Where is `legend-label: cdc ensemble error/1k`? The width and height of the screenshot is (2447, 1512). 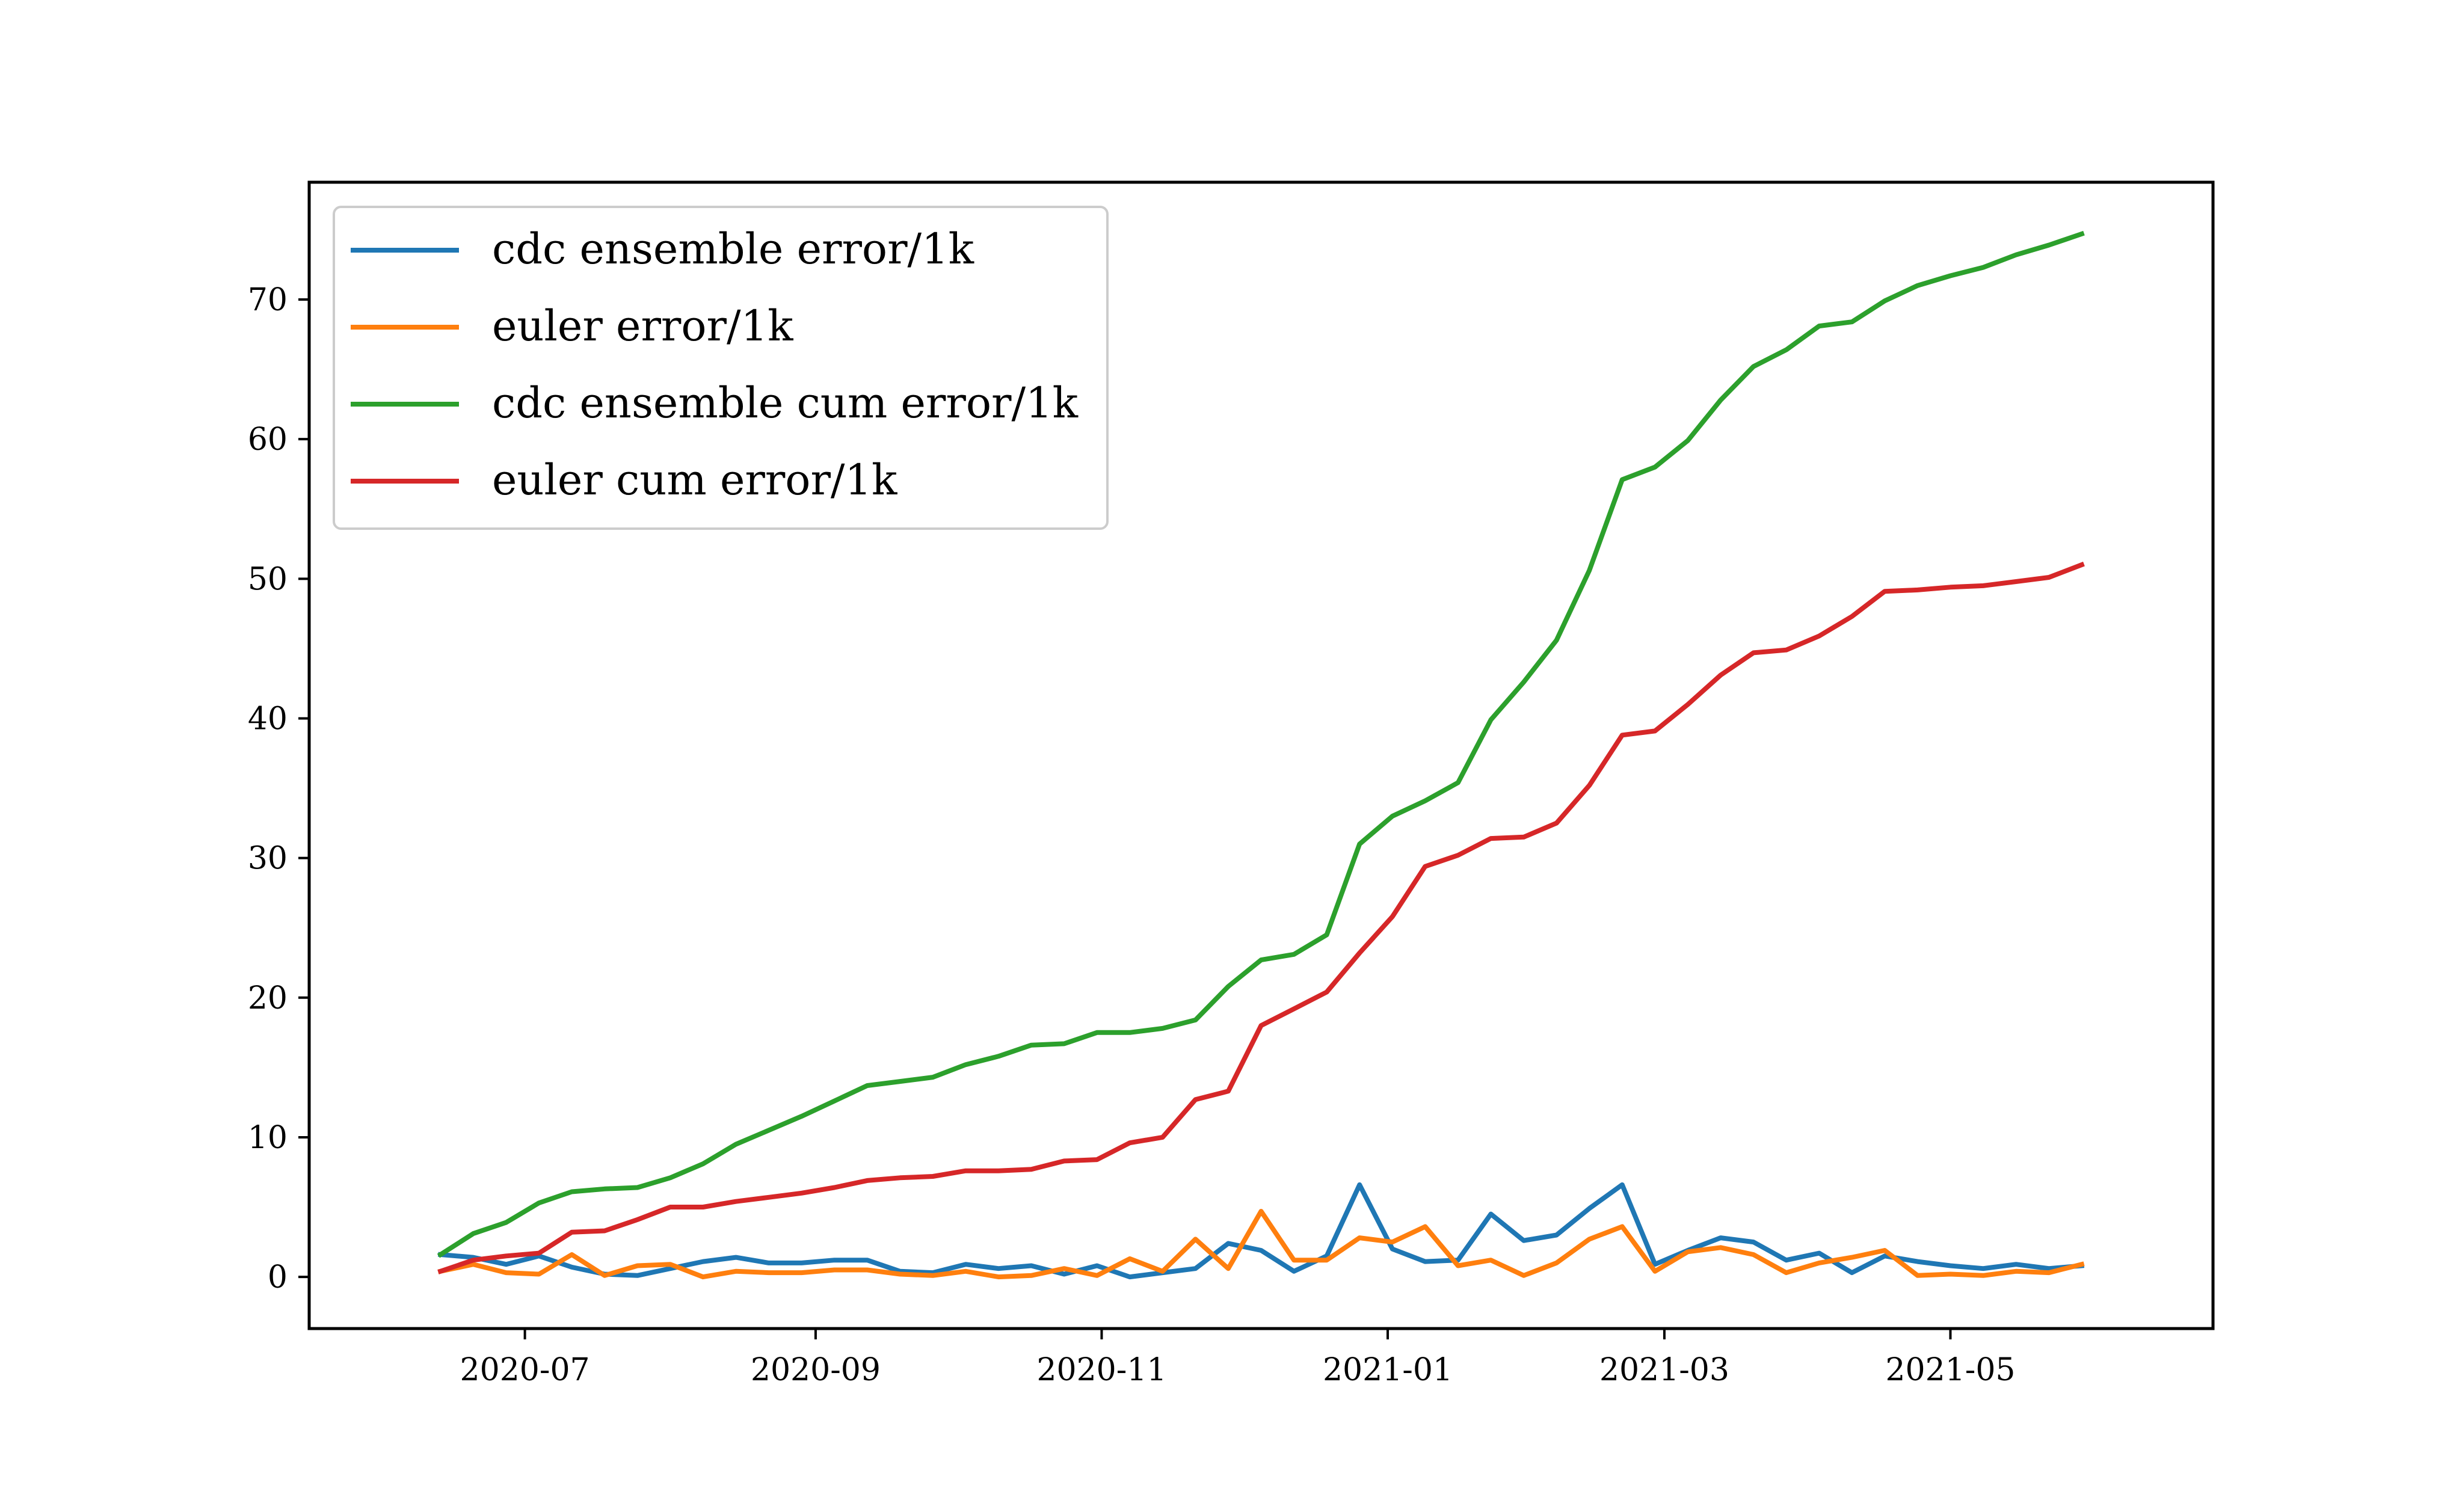 legend-label: cdc ensemble error/1k is located at coordinates (733, 249).